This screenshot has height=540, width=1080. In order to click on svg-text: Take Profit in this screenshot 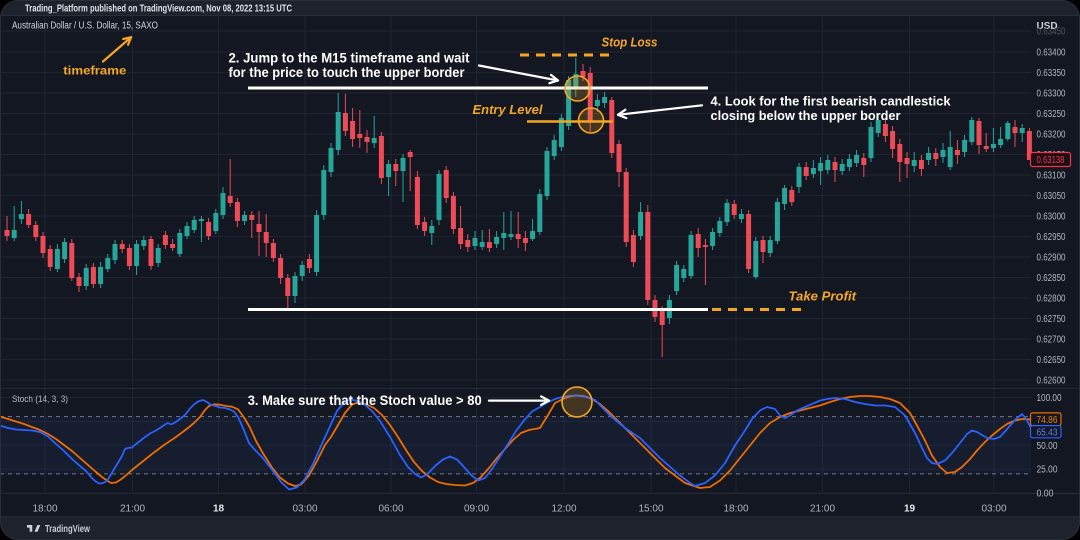, I will do `click(823, 296)`.